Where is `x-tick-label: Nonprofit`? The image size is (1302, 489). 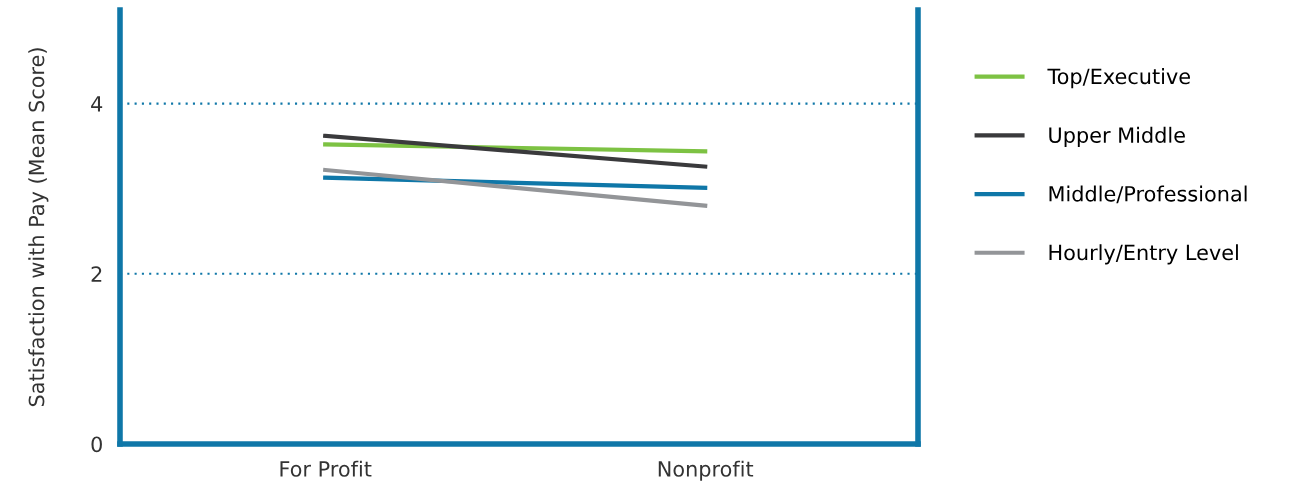
x-tick-label: Nonprofit is located at coordinates (706, 470).